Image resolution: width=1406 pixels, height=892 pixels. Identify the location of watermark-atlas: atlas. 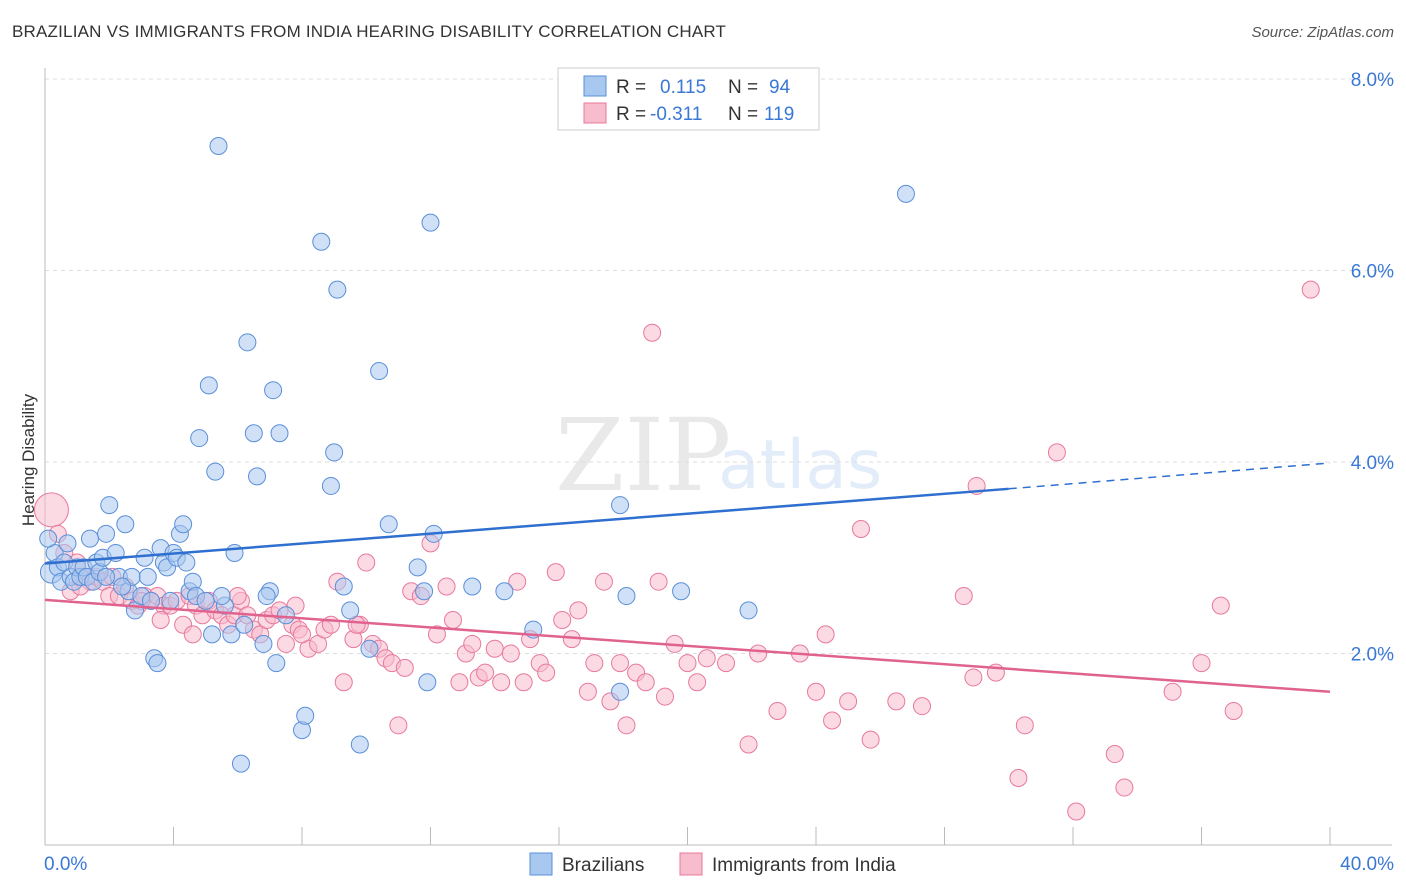
(800, 465).